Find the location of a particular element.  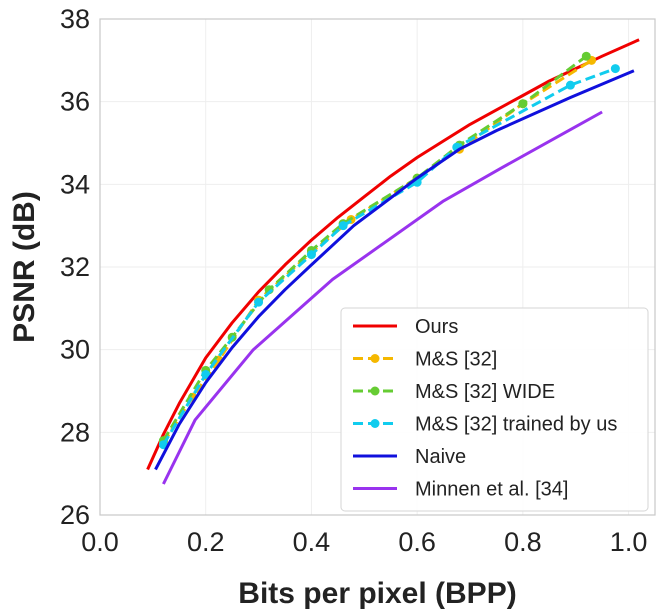

legend-item: Minnen et al. [34] is located at coordinates (460, 490).